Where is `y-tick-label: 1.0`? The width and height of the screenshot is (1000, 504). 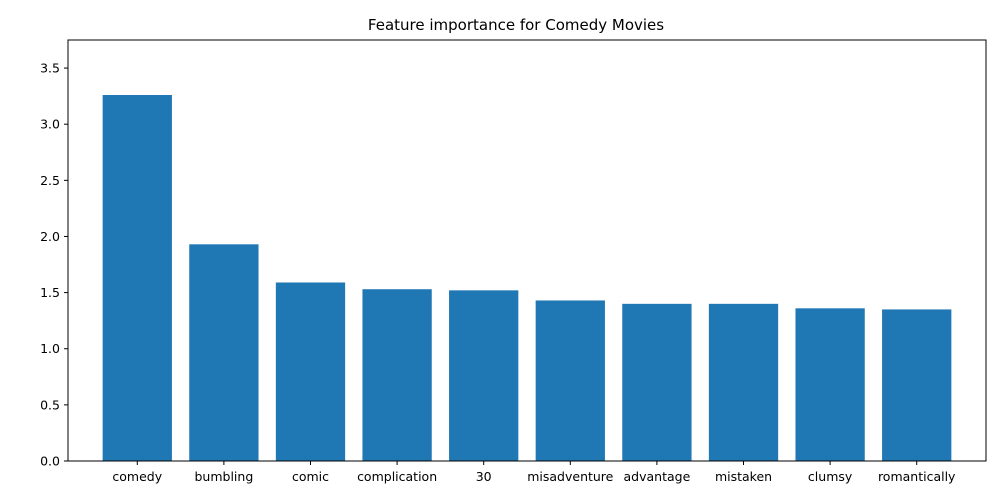 y-tick-label: 1.0 is located at coordinates (50, 348).